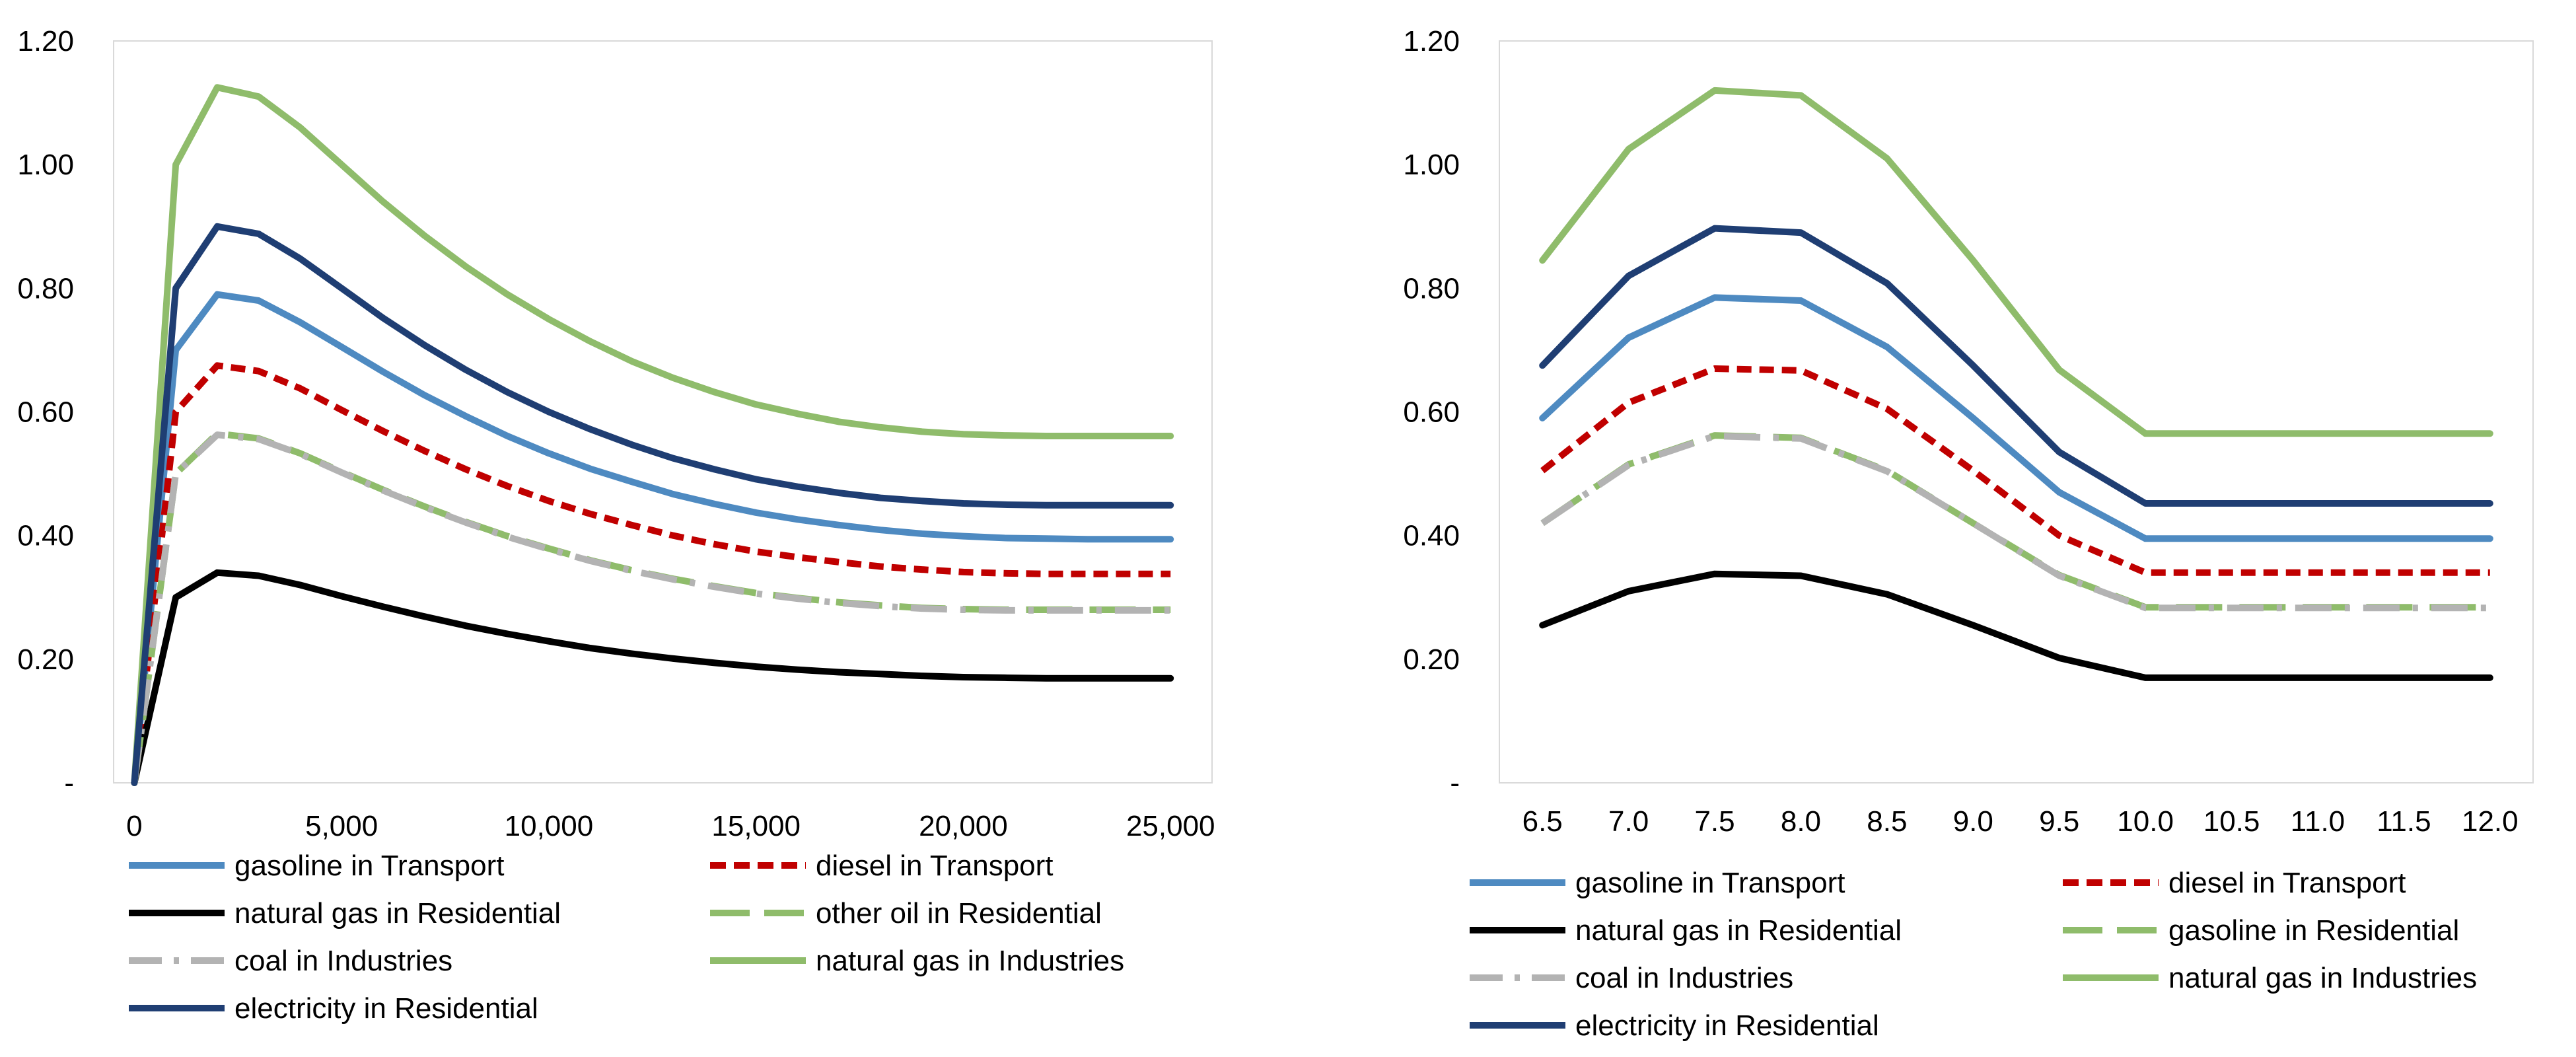 The width and height of the screenshot is (2576, 1057). What do you see at coordinates (341, 826) in the screenshot?
I see `x-tick-label: 5,000` at bounding box center [341, 826].